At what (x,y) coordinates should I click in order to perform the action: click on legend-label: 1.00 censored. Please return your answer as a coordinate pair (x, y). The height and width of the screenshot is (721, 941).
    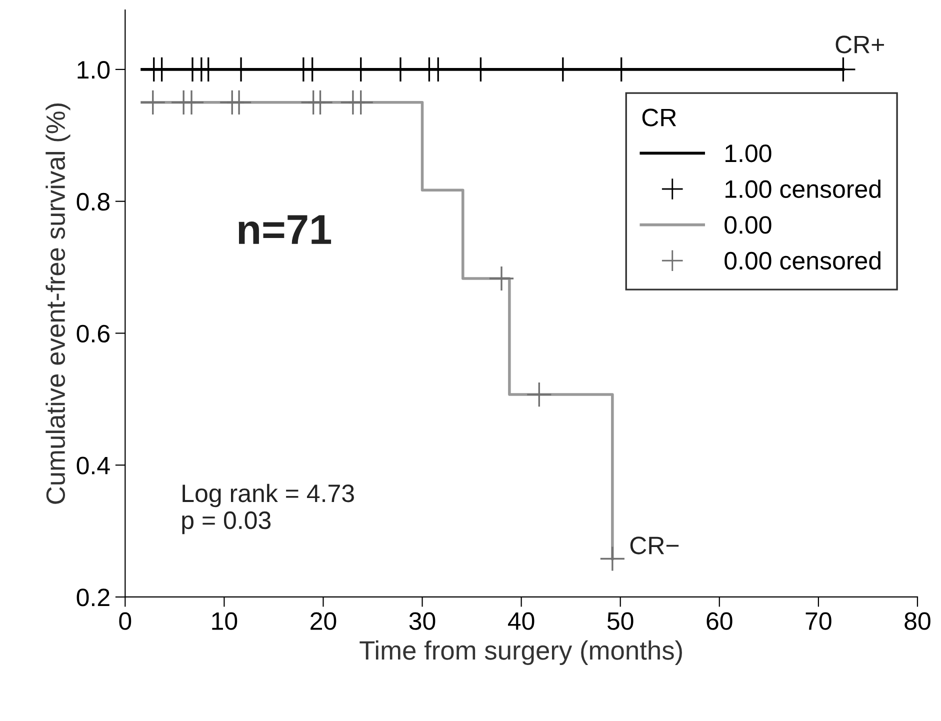
    Looking at the image, I should click on (803, 189).